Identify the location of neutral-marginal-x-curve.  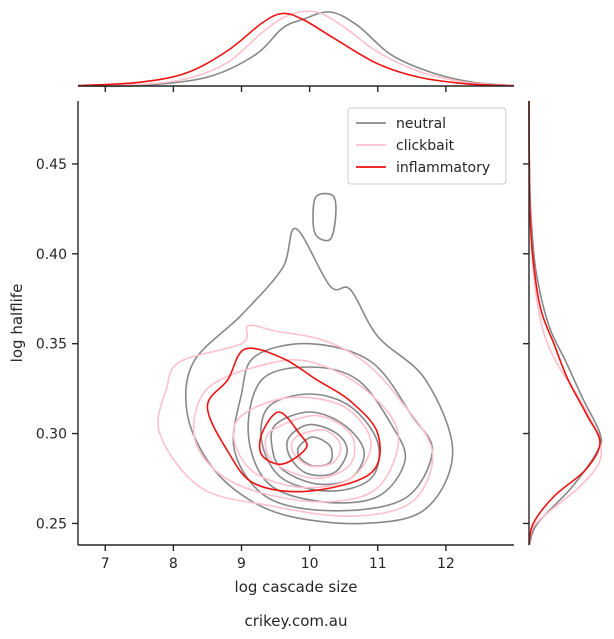
(296, 49).